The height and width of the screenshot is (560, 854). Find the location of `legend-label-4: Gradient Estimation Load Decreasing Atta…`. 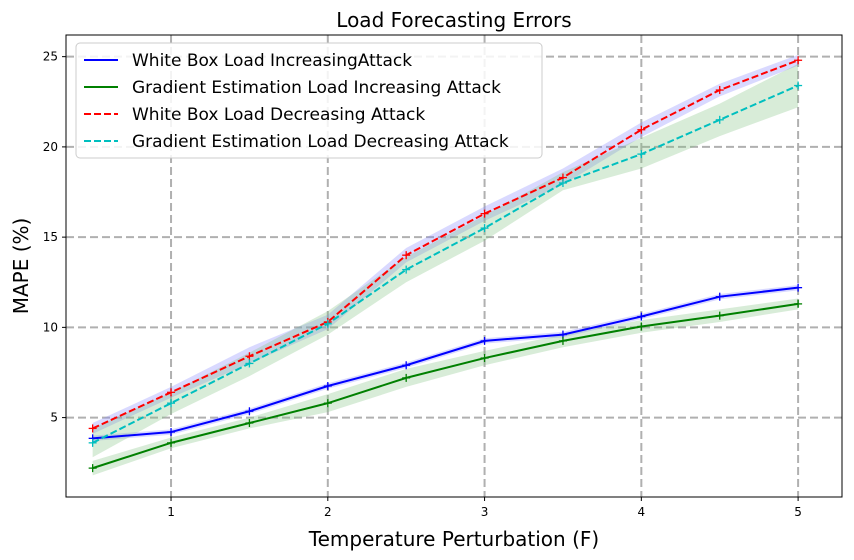

legend-label-4: Gradient Estimation Load Decreasing Atta… is located at coordinates (320, 142).